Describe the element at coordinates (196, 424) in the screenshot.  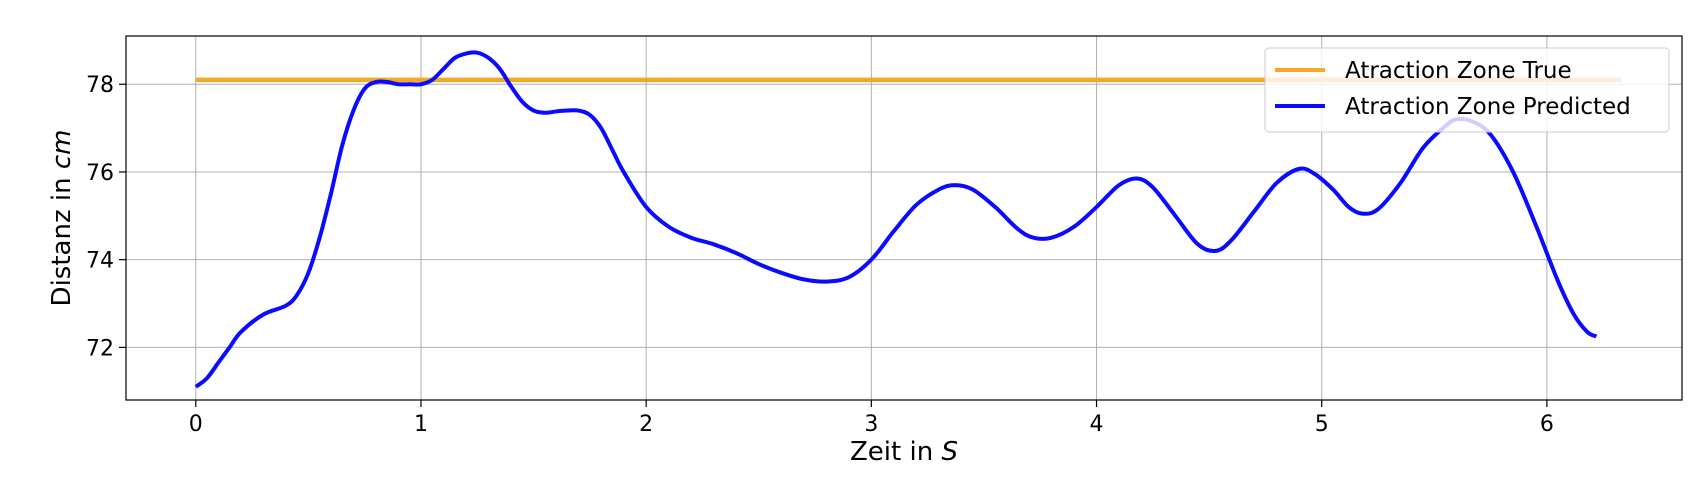
I see `x-tick-label: 0` at that location.